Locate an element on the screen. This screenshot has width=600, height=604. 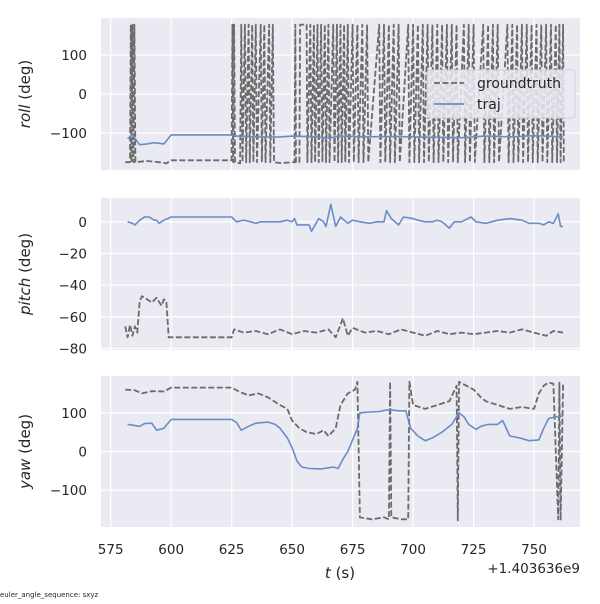
x-tick-label: 700 is located at coordinates (413, 550).